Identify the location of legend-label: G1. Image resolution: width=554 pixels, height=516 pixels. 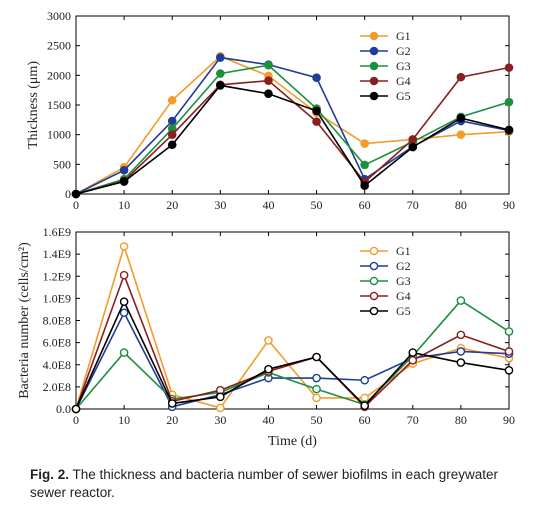
(403, 251).